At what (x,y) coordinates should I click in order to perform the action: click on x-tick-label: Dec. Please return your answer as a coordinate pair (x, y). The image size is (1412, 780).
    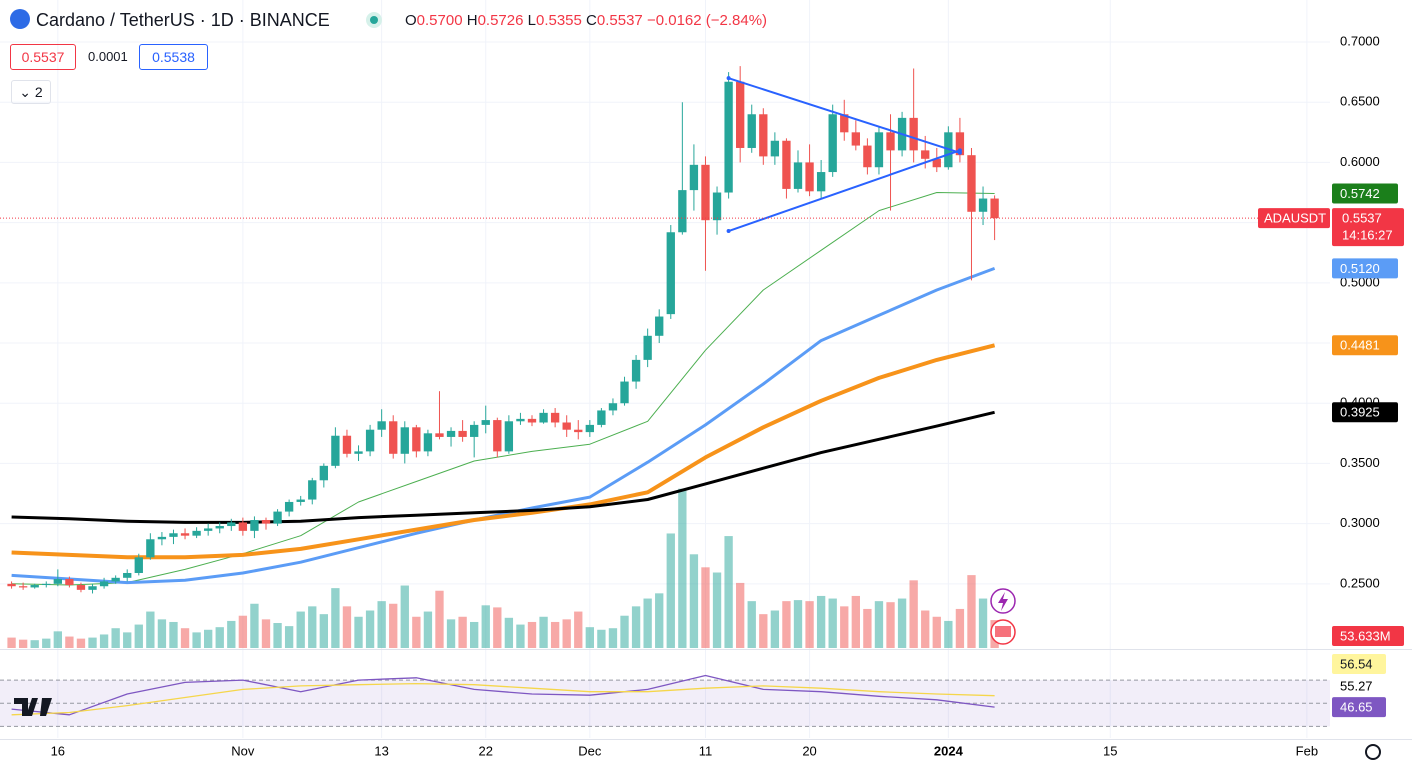
    Looking at the image, I should click on (590, 750).